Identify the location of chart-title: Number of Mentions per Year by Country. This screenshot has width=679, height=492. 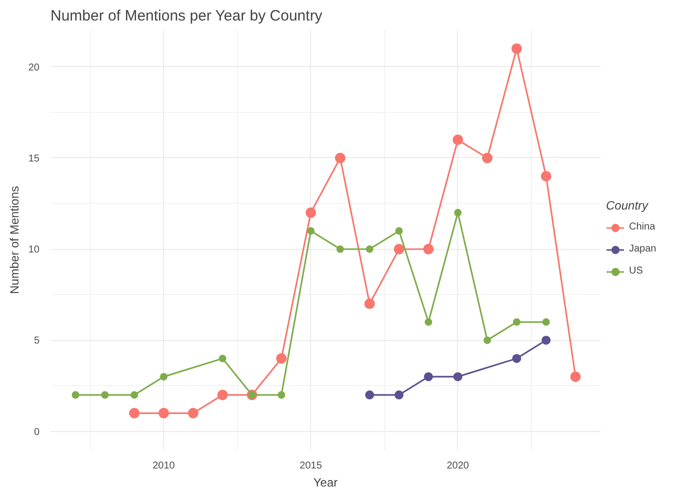
(186, 16).